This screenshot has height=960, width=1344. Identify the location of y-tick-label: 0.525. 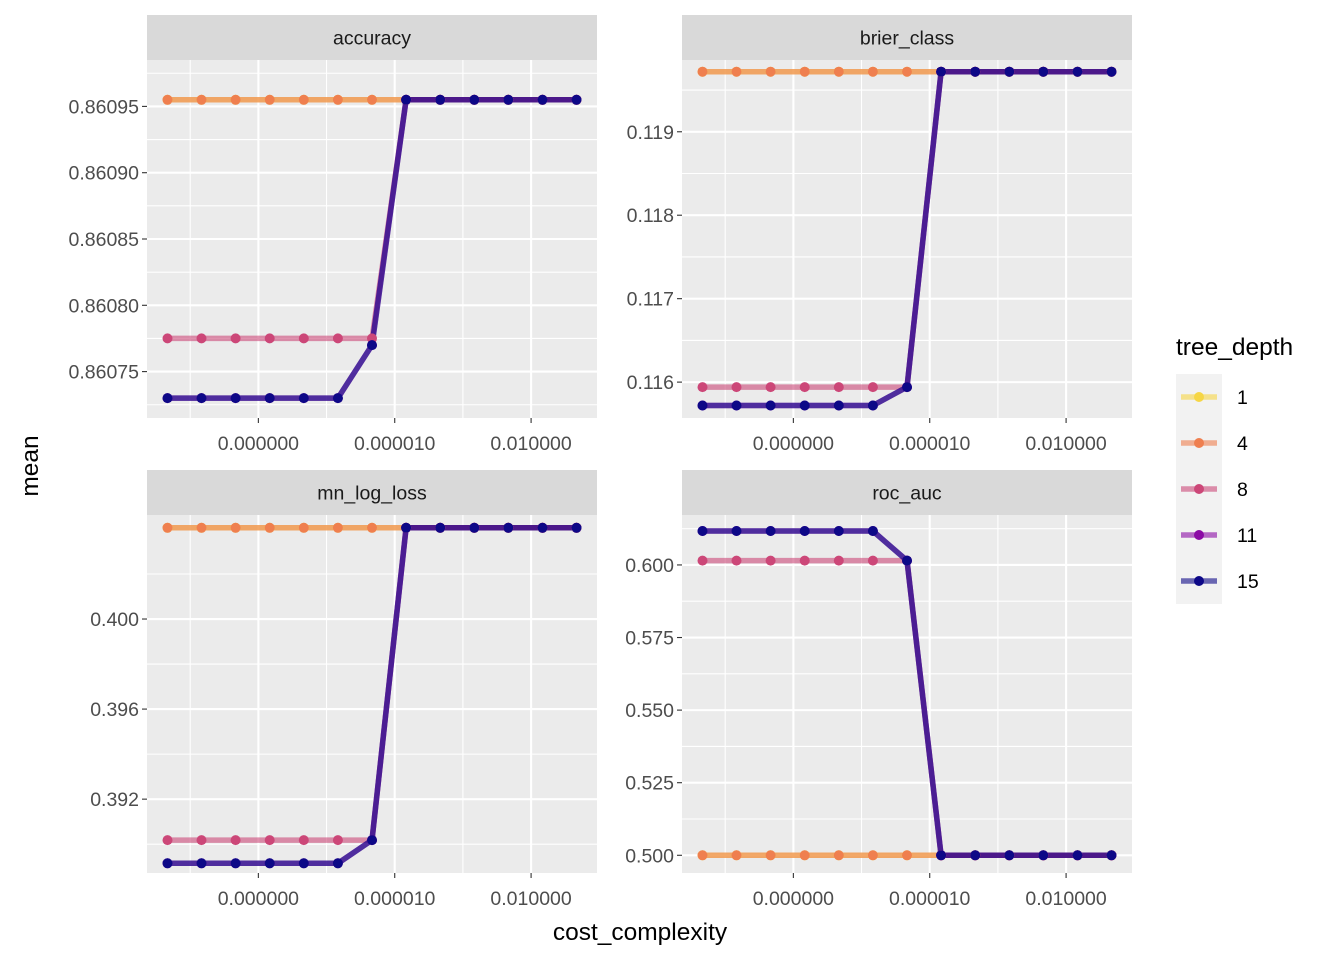
(649, 784).